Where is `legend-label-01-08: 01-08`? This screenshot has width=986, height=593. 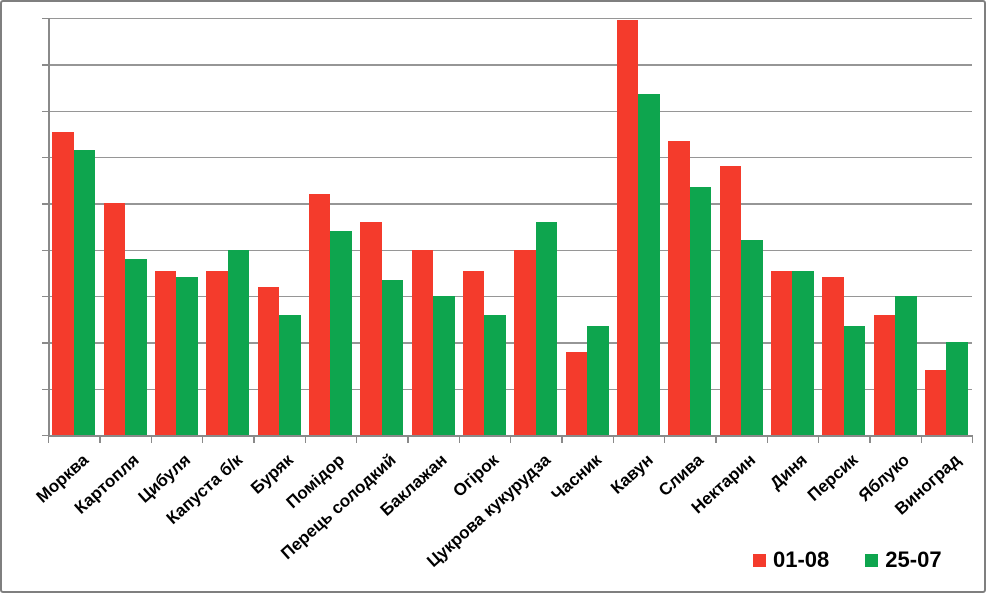
legend-label-01-08: 01-08 is located at coordinates (801, 559).